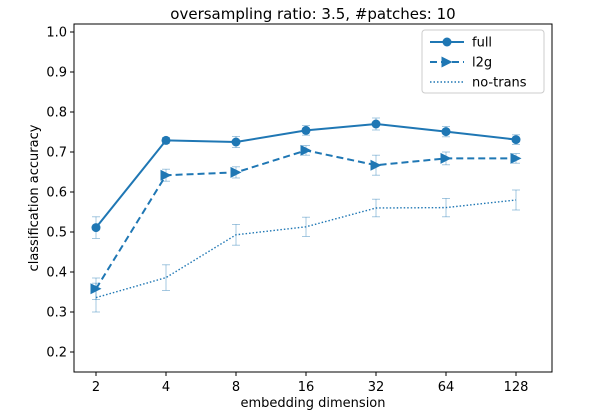 The height and width of the screenshot is (412, 598). I want to click on legend-label: l2g, so click(482, 63).